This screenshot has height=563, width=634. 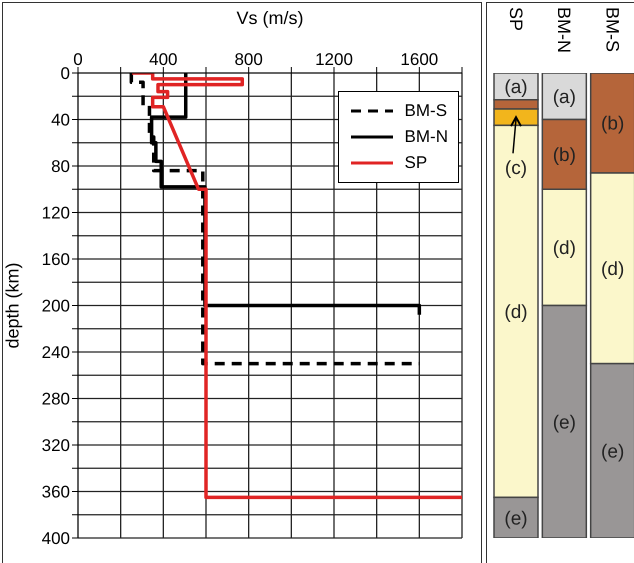 What do you see at coordinates (564, 30) in the screenshot?
I see `x-tick-label: BM-N` at bounding box center [564, 30].